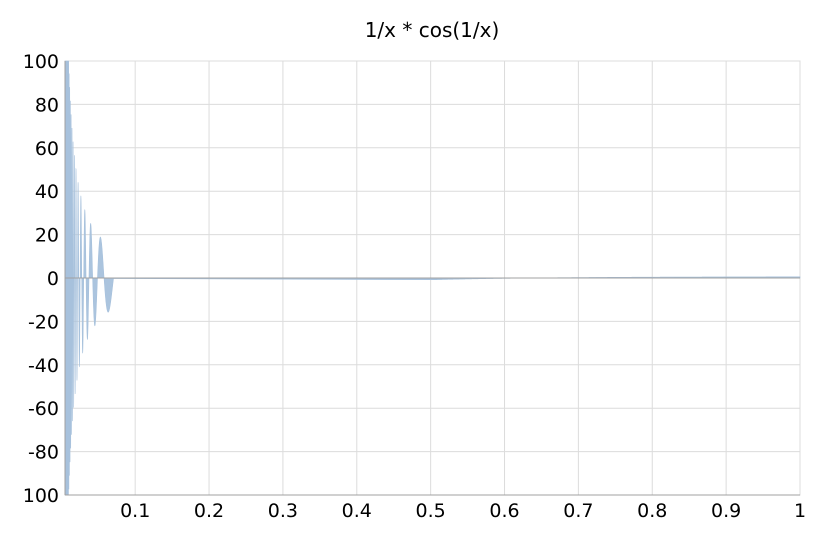 This screenshot has width=825, height=543. What do you see at coordinates (41, 279) in the screenshot?
I see `y-axis-ticks: 100 80 60 40 20 0 -20 -40 -60 -80 100` at bounding box center [41, 279].